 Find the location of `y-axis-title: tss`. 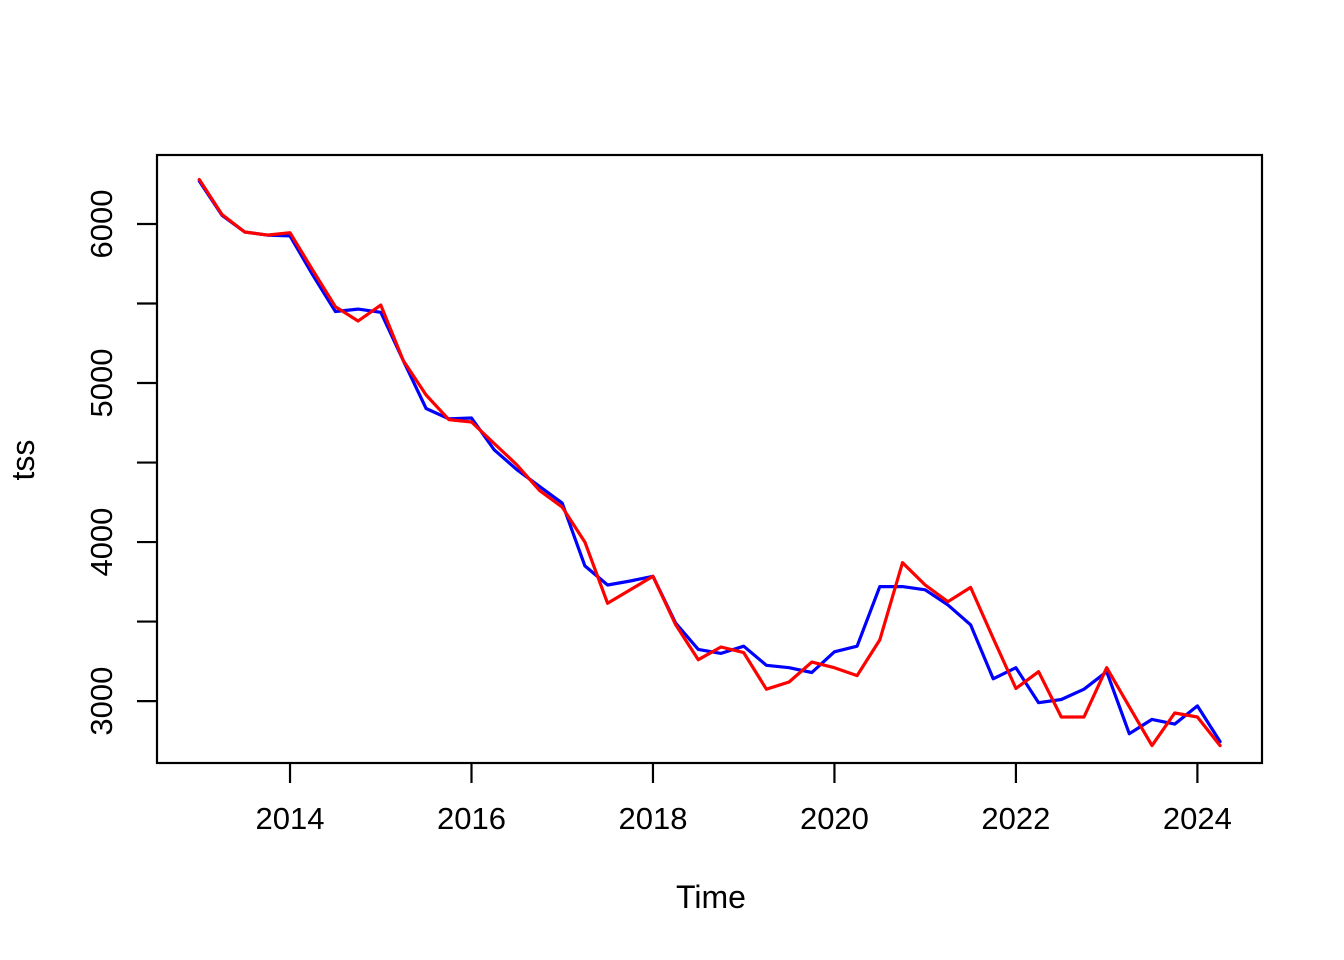

y-axis-title: tss is located at coordinates (23, 460).